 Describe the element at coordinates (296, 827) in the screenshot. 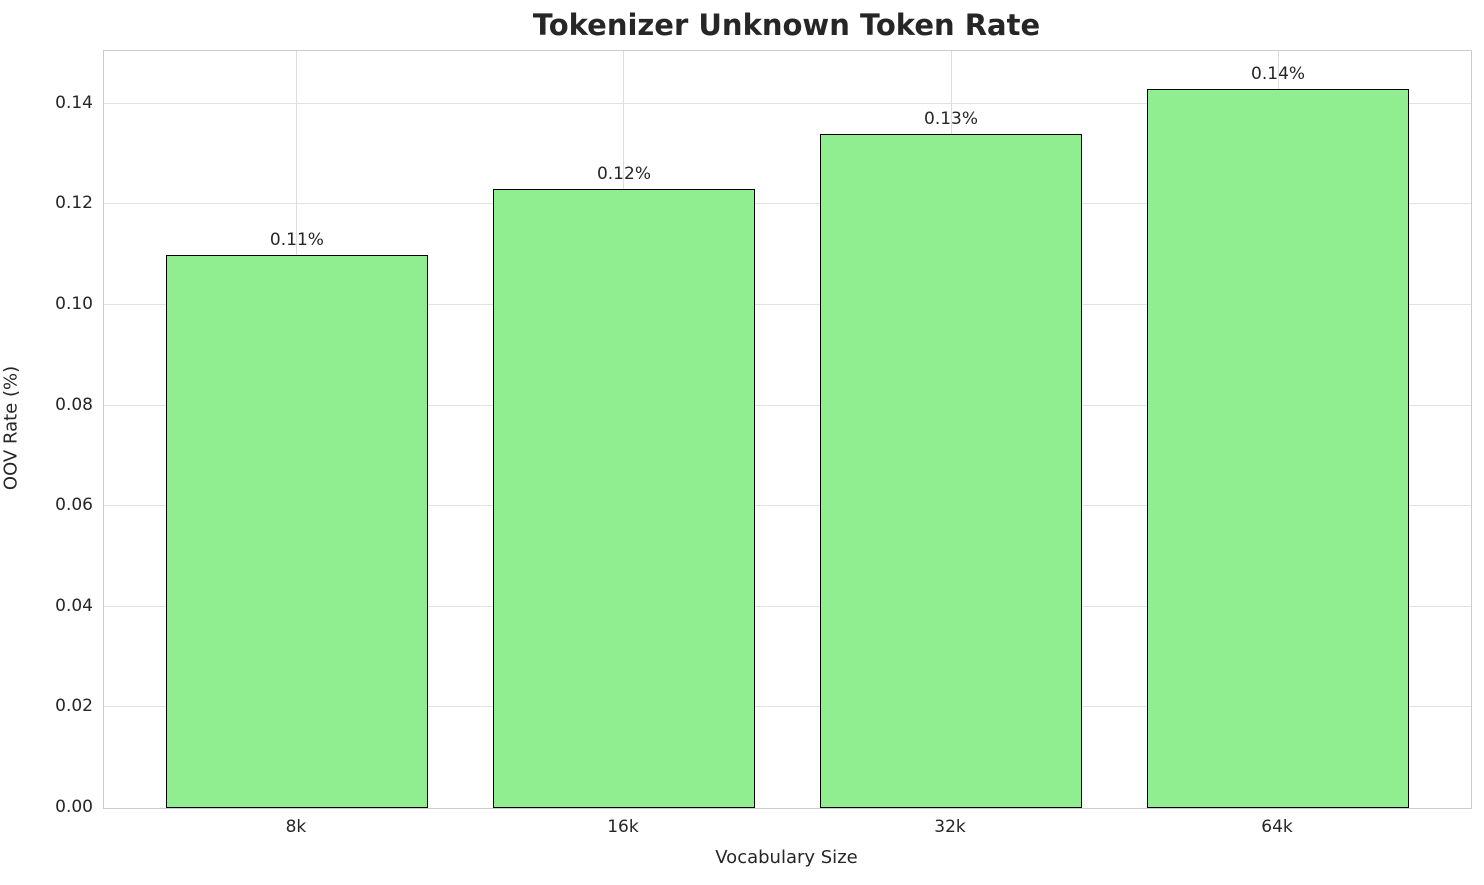

I see `x-tick-label: 8k` at that location.